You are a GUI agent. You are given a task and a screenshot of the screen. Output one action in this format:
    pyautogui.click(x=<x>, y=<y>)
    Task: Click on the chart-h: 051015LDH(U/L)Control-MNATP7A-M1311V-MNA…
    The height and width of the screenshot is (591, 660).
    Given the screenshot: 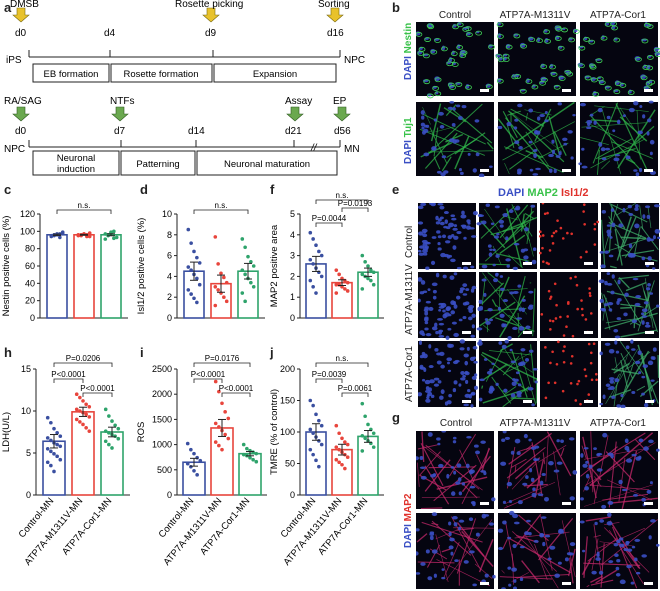 What is the action you would take?
    pyautogui.click(x=65, y=461)
    